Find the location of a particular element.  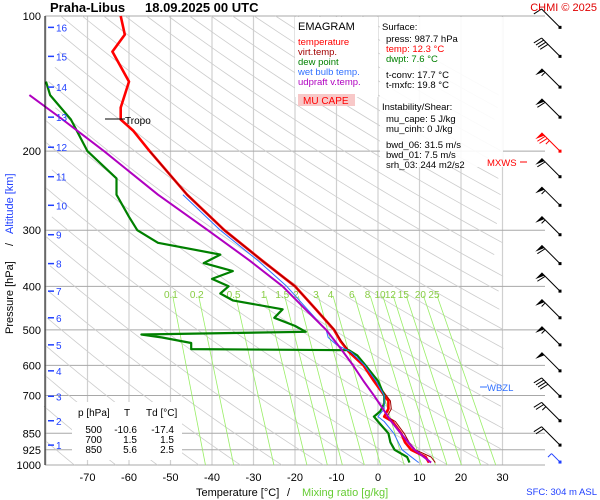

temperature-tick-label: -30 is located at coordinates (254, 478).